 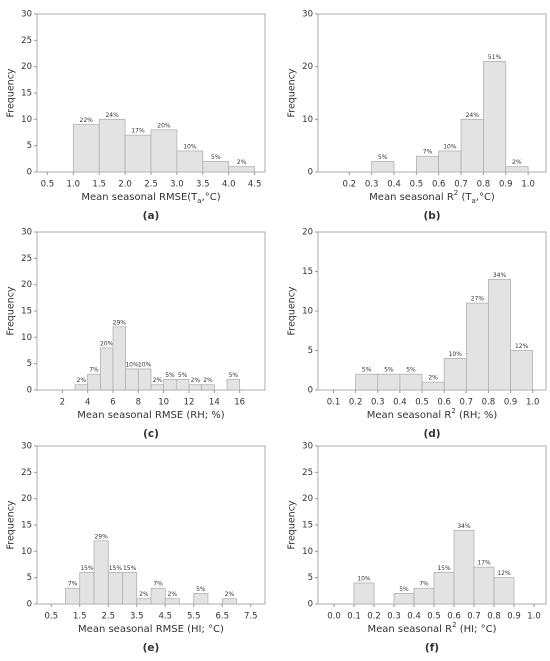 I want to click on panel-label: (f), so click(x=432, y=648).